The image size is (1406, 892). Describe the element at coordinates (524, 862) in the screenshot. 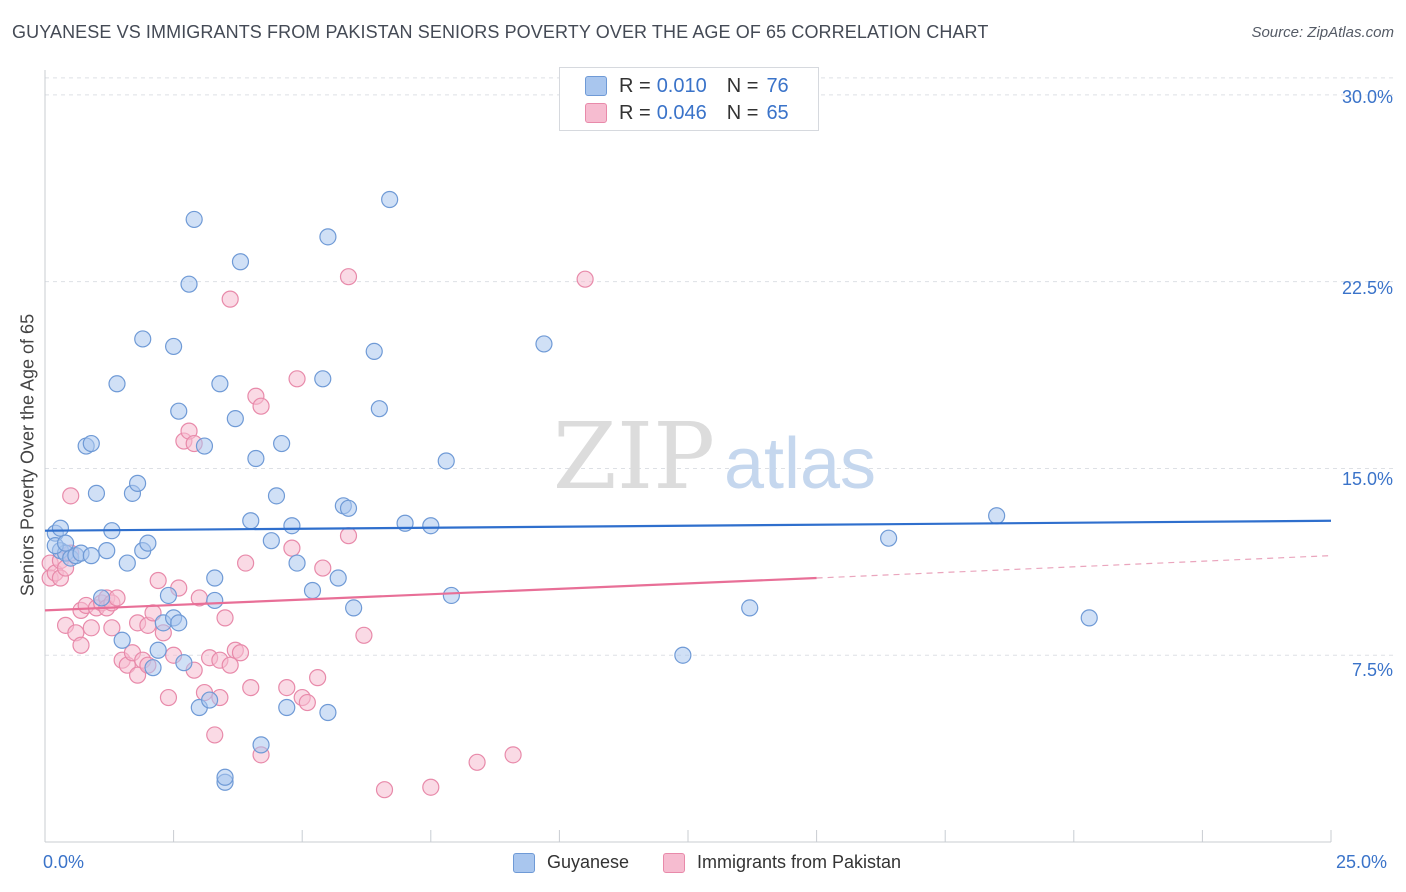

I see `bottom-legend-swatch-guyanese` at that location.